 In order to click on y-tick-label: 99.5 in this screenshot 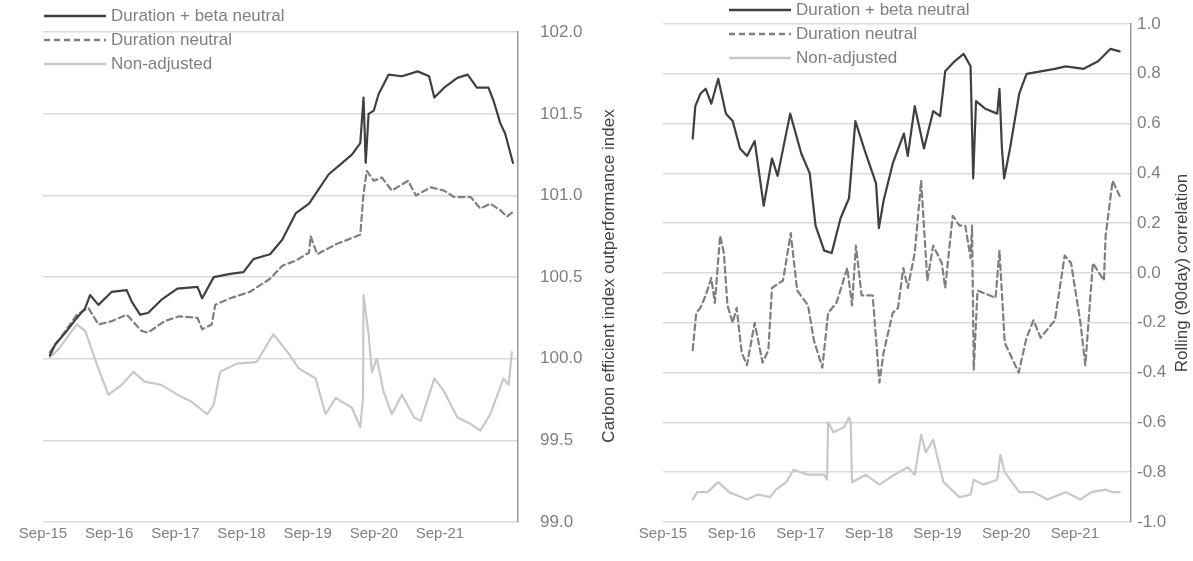, I will do `click(557, 440)`.